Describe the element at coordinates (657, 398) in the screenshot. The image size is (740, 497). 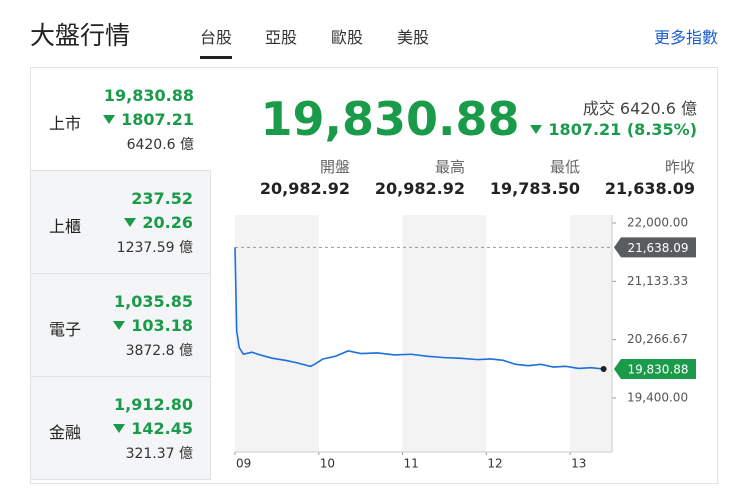
I see `y-tick-label: 19,400.00` at that location.